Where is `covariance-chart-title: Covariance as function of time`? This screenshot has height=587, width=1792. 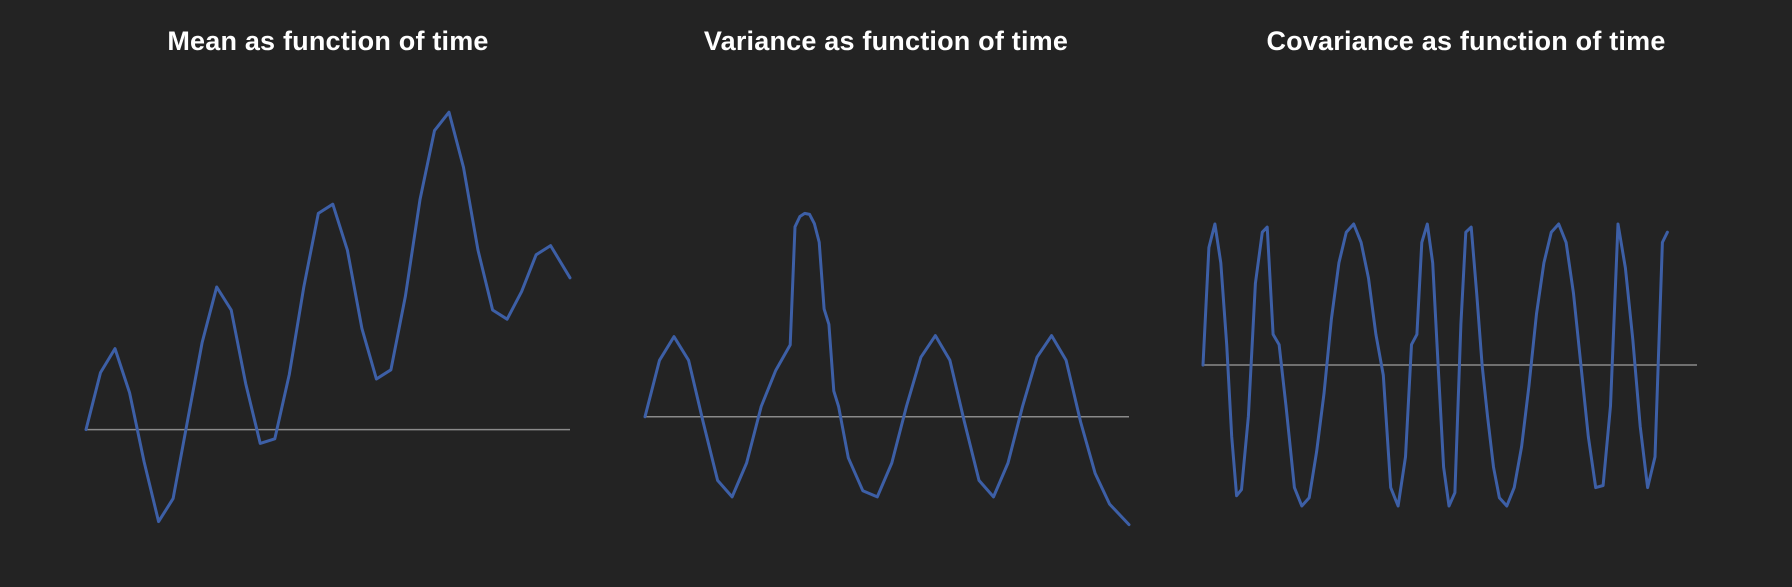
covariance-chart-title: Covariance as function of time is located at coordinates (1466, 41).